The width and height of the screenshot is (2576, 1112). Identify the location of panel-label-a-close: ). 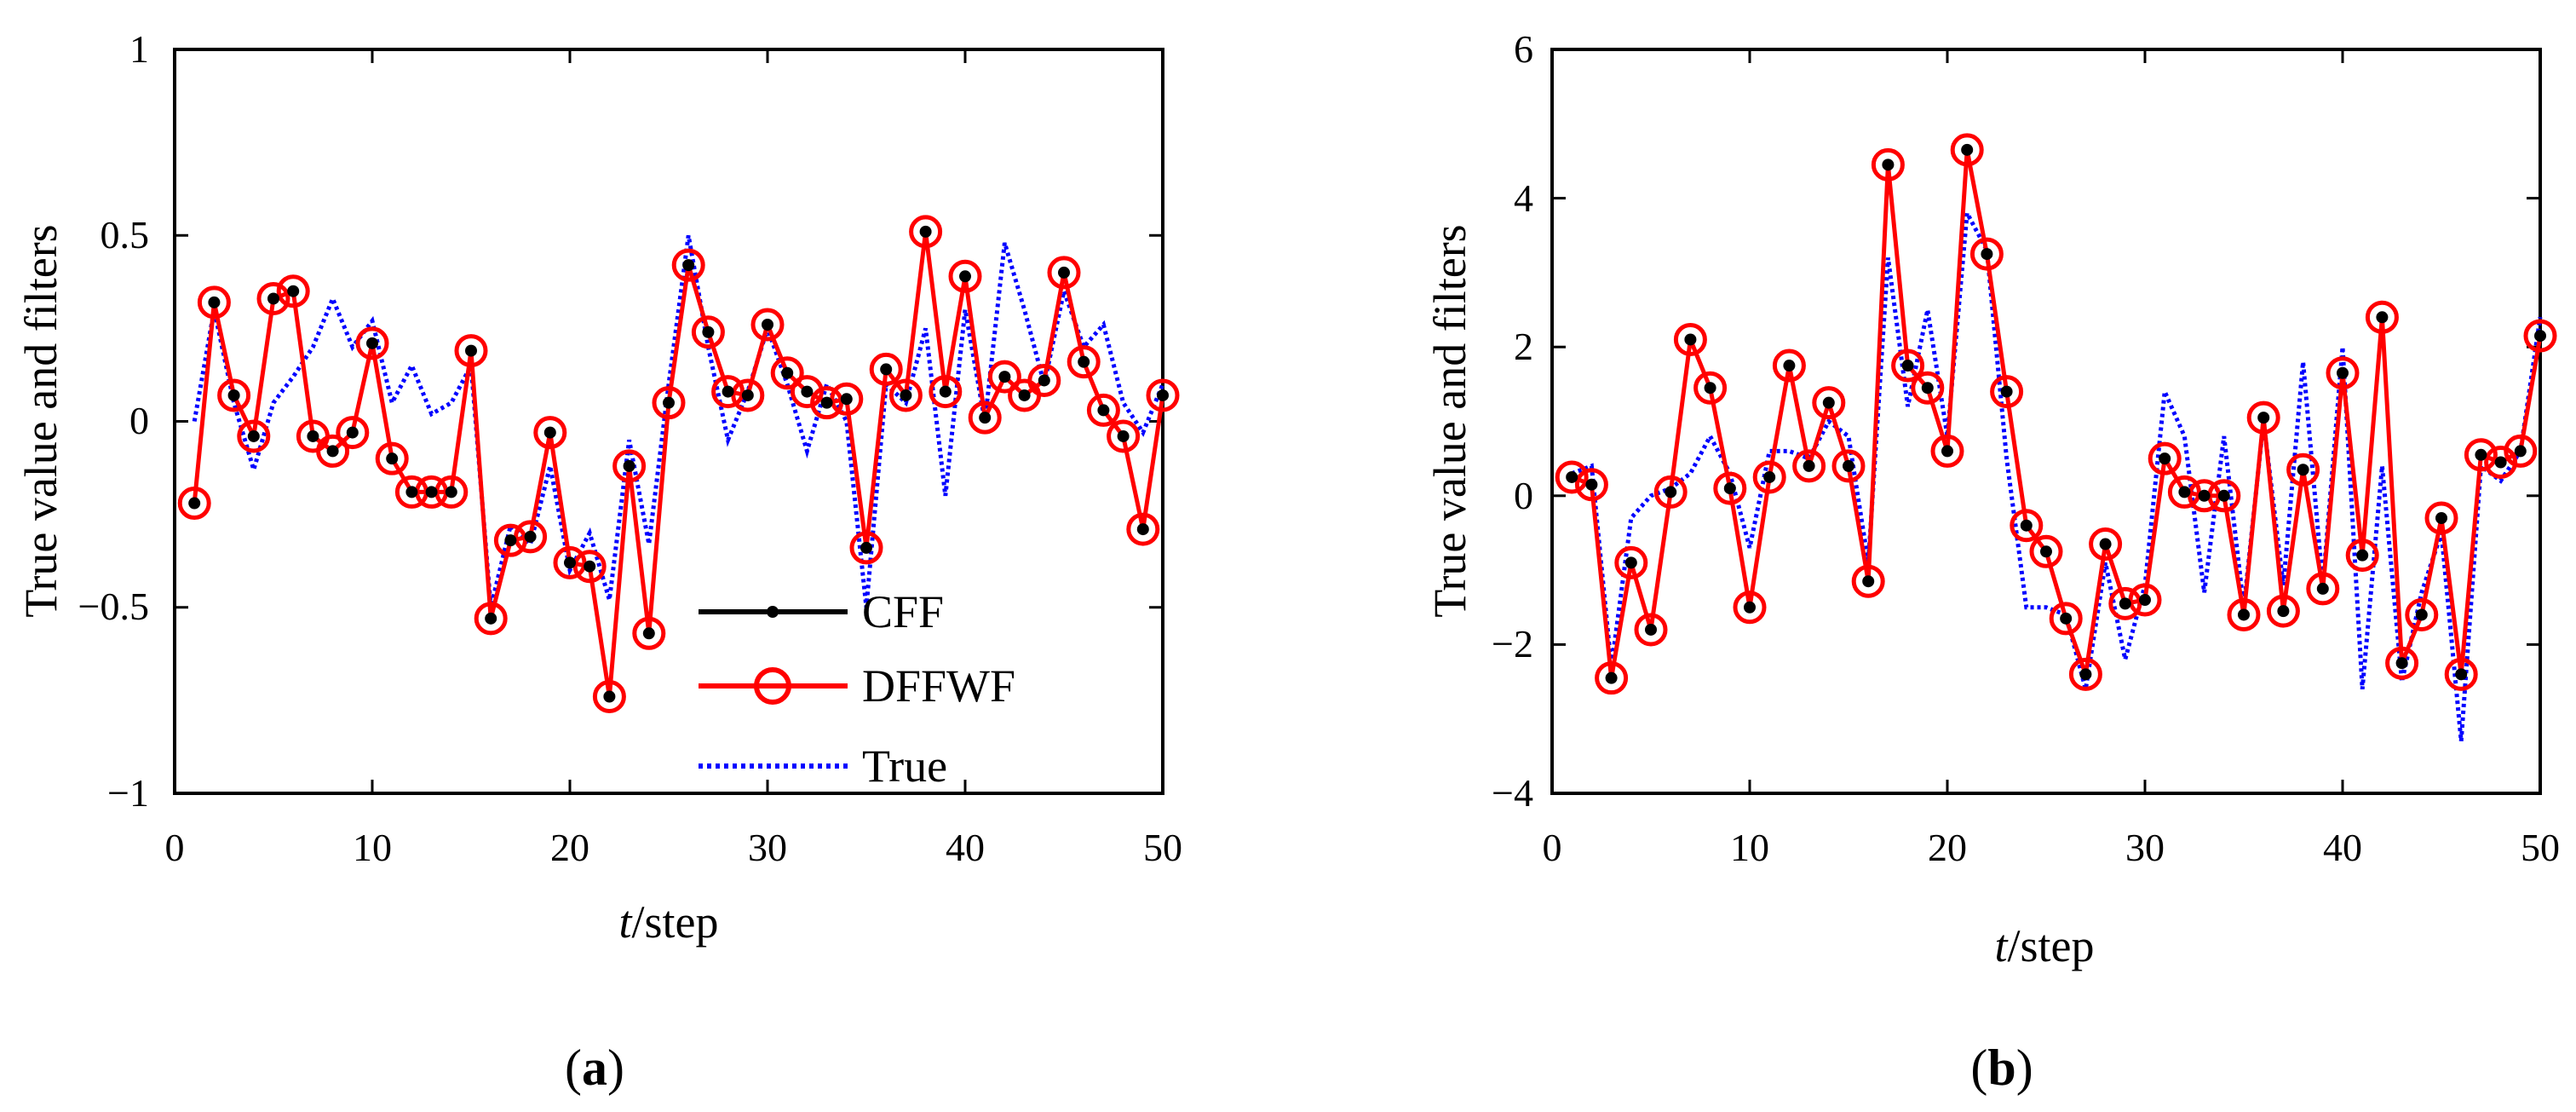
(615, 1068).